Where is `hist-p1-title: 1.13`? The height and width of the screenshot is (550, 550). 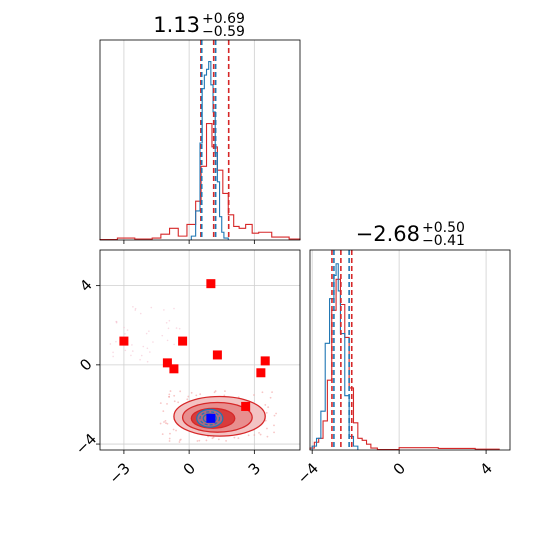
hist-p1-title: 1.13 is located at coordinates (176, 25).